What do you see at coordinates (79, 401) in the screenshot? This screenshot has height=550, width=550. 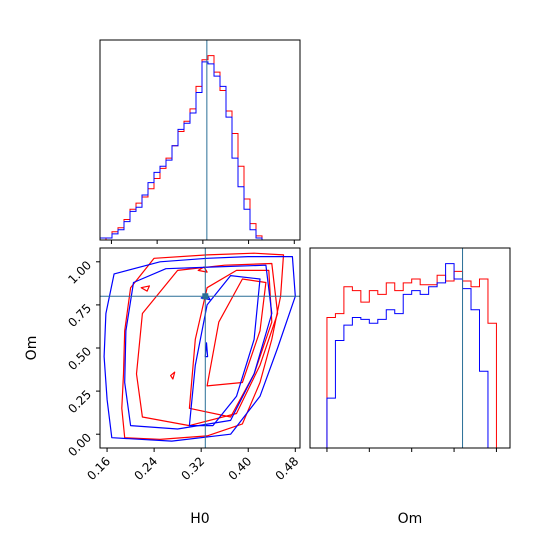 I see `h0-vs-om-contour-y-tick-label: 0.25` at bounding box center [79, 401].